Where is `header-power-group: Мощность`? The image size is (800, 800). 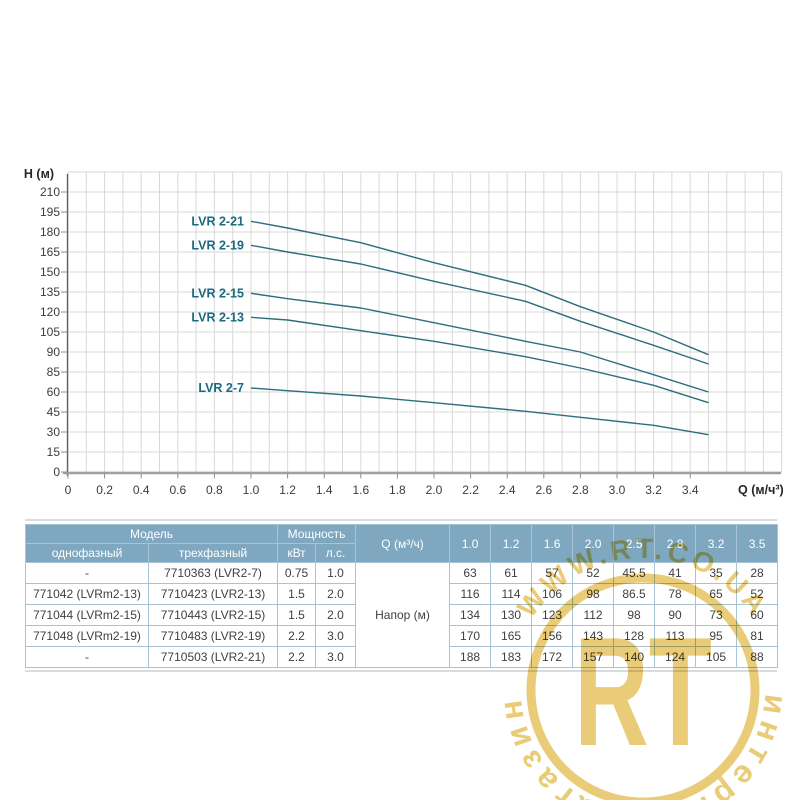 header-power-group: Мощность is located at coordinates (317, 534).